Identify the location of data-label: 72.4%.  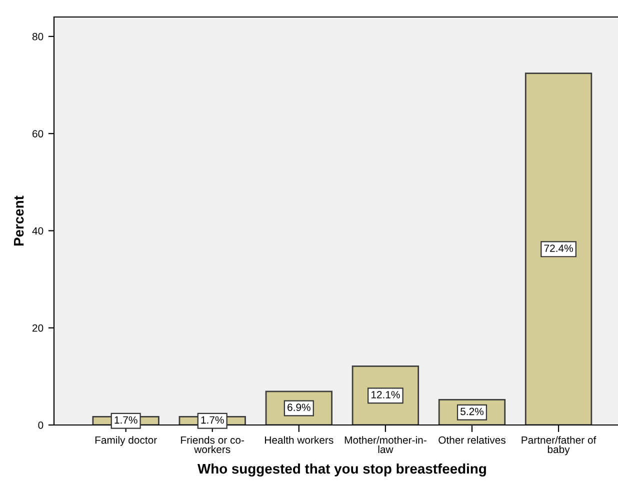
(558, 248).